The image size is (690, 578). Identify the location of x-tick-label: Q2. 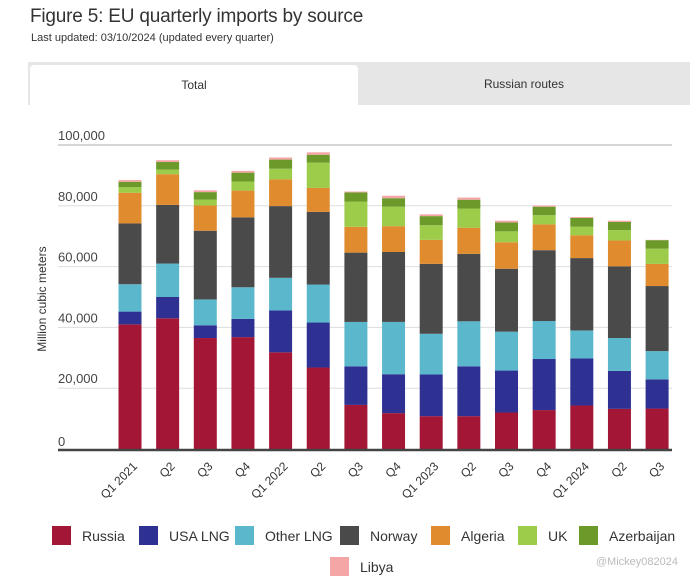
(167, 469).